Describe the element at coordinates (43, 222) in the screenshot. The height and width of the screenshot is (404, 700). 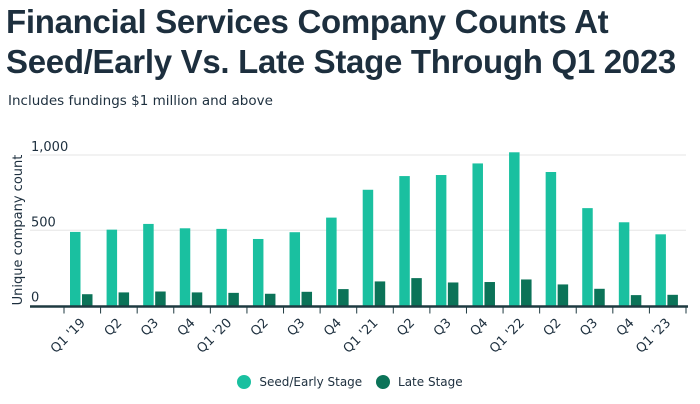
I see `y-tick-label: 500` at that location.